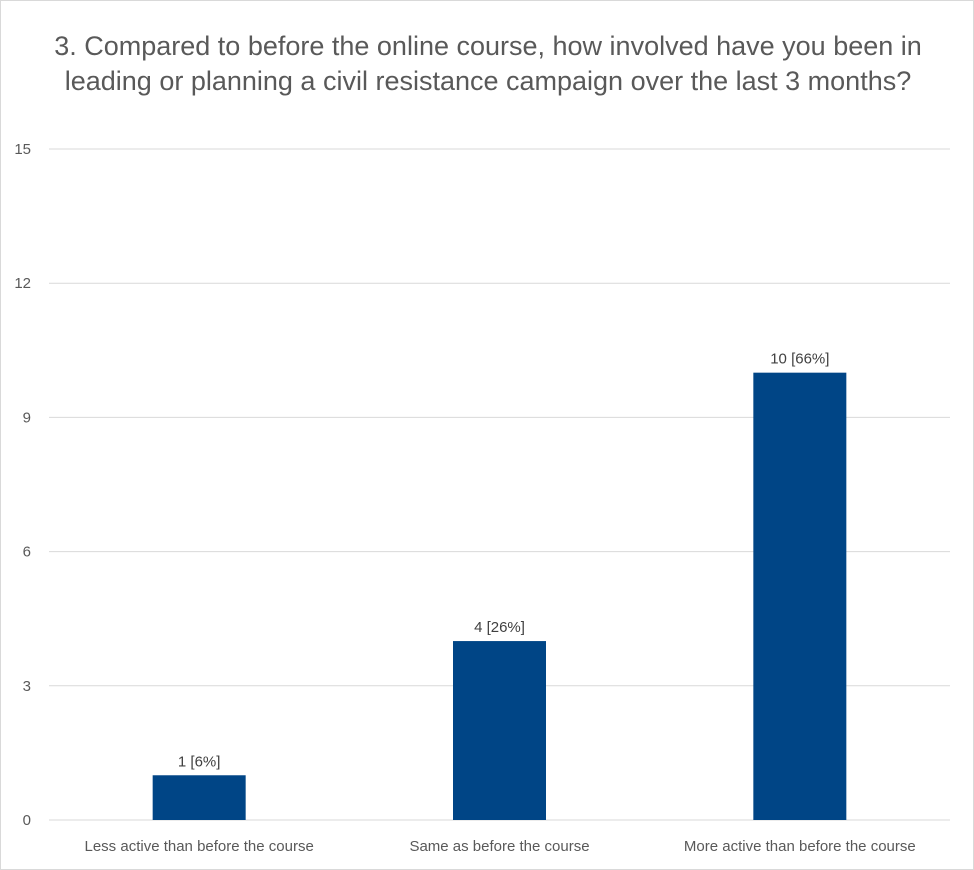 This screenshot has height=870, width=974. What do you see at coordinates (22, 149) in the screenshot?
I see `y-tick-label: 15` at bounding box center [22, 149].